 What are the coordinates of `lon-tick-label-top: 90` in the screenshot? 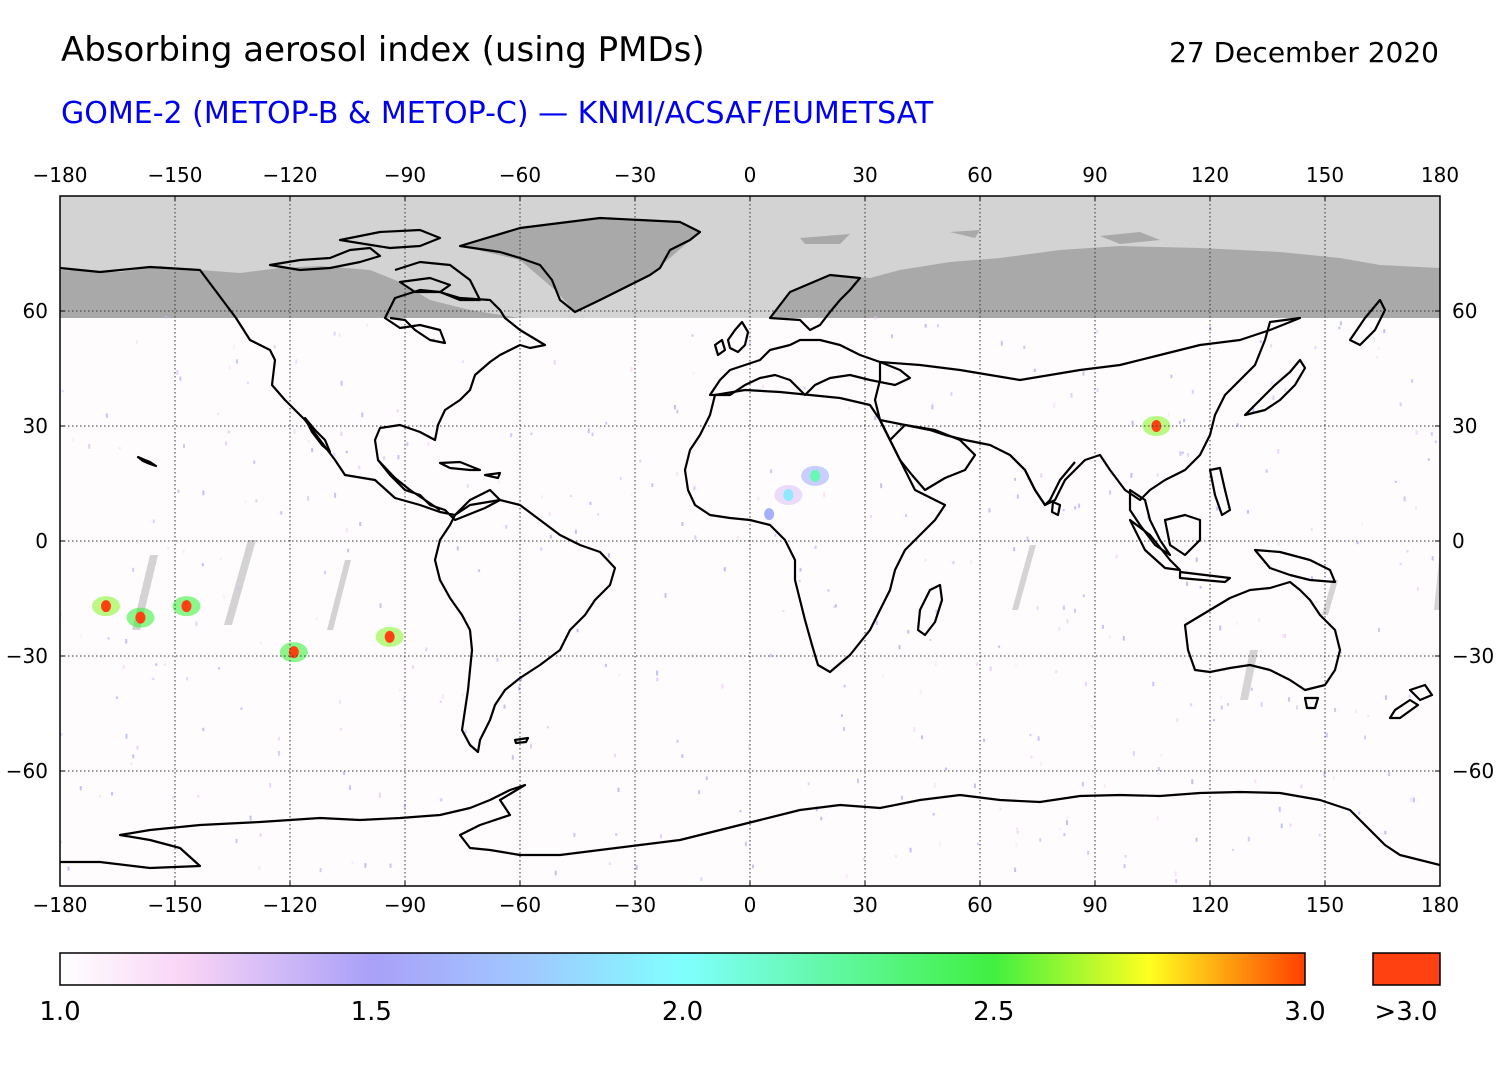 It's located at (1094, 175).